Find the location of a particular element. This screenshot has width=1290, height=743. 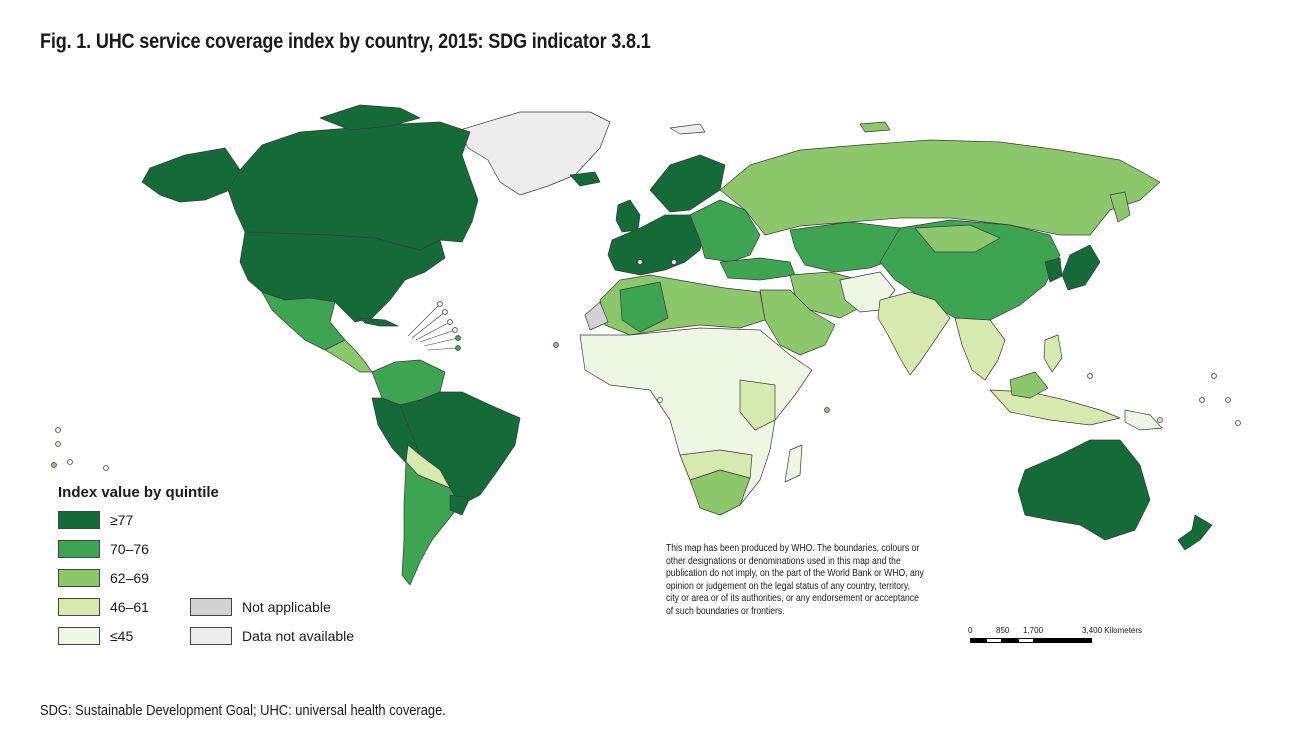

scale-label: 850 is located at coordinates (1003, 630).